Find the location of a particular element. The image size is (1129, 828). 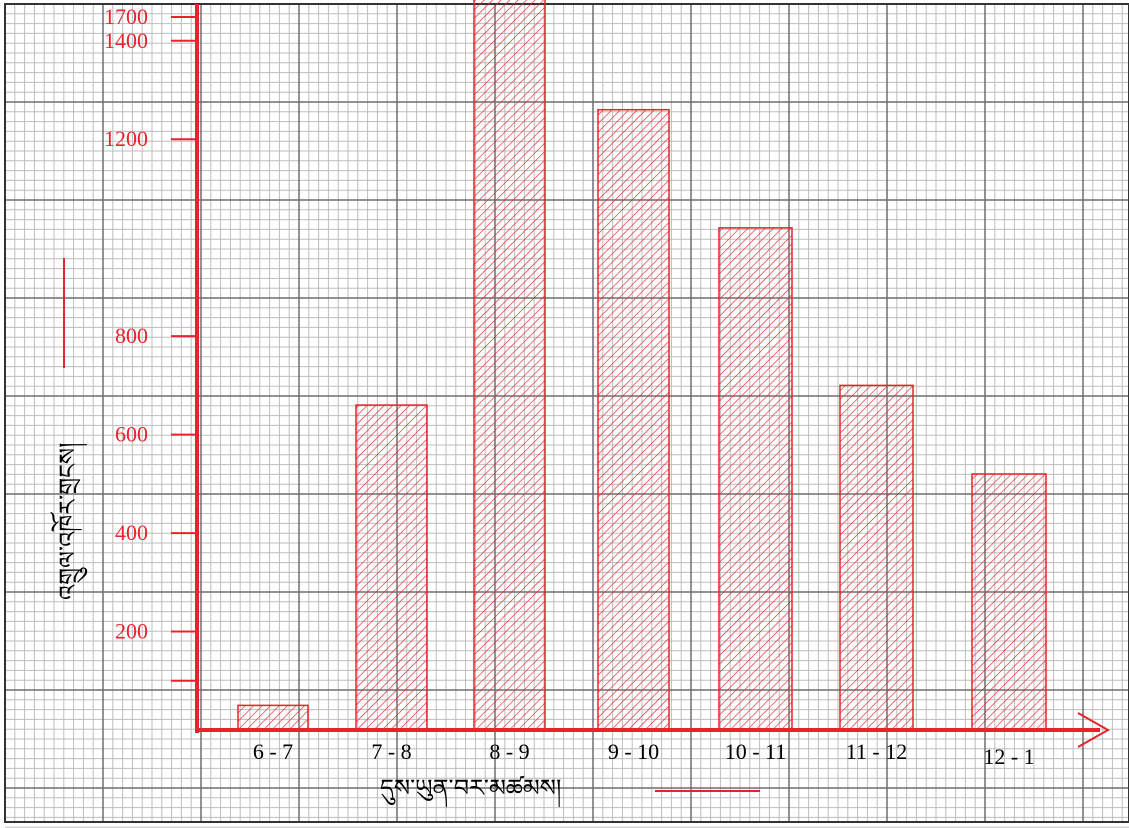

y-ticks-group: 2004006008001200140016001700 is located at coordinates (150, 343).